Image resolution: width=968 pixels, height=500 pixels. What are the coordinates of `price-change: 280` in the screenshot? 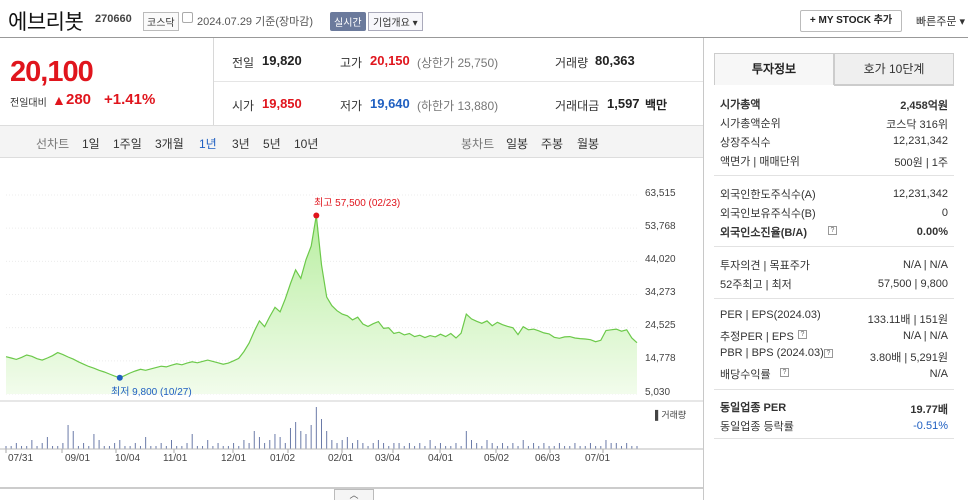 It's located at (79, 99).